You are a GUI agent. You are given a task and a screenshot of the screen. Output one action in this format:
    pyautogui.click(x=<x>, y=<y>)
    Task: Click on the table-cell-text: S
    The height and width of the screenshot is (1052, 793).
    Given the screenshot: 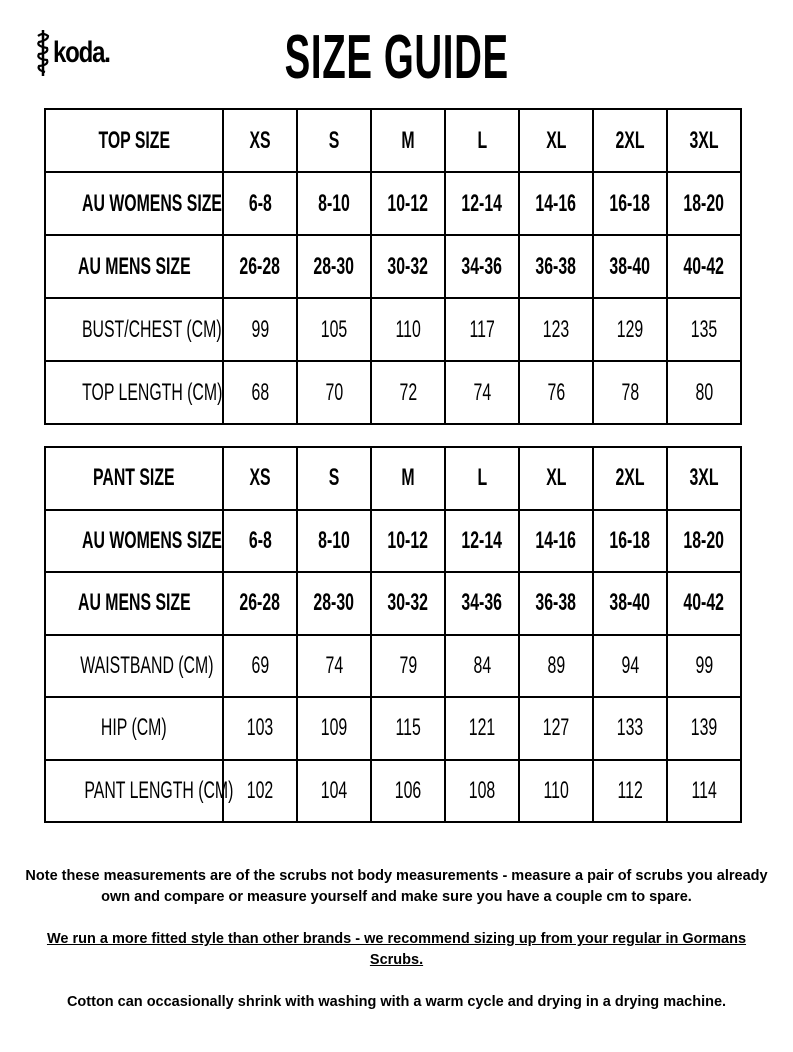 What is the action you would take?
    pyautogui.click(x=334, y=140)
    